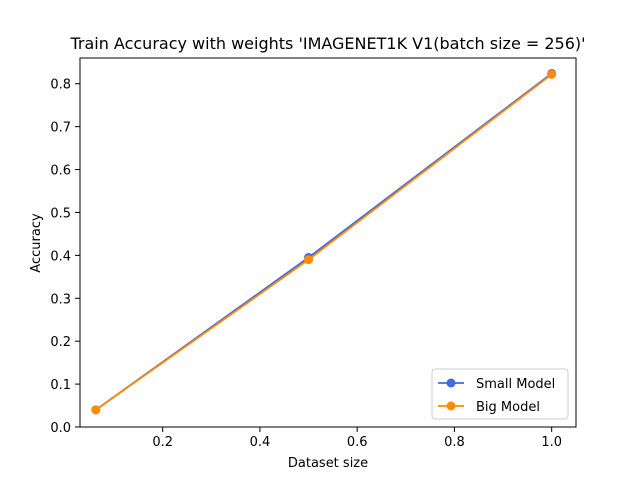  I want to click on y-tick-label: 0.8, so click(60, 85).